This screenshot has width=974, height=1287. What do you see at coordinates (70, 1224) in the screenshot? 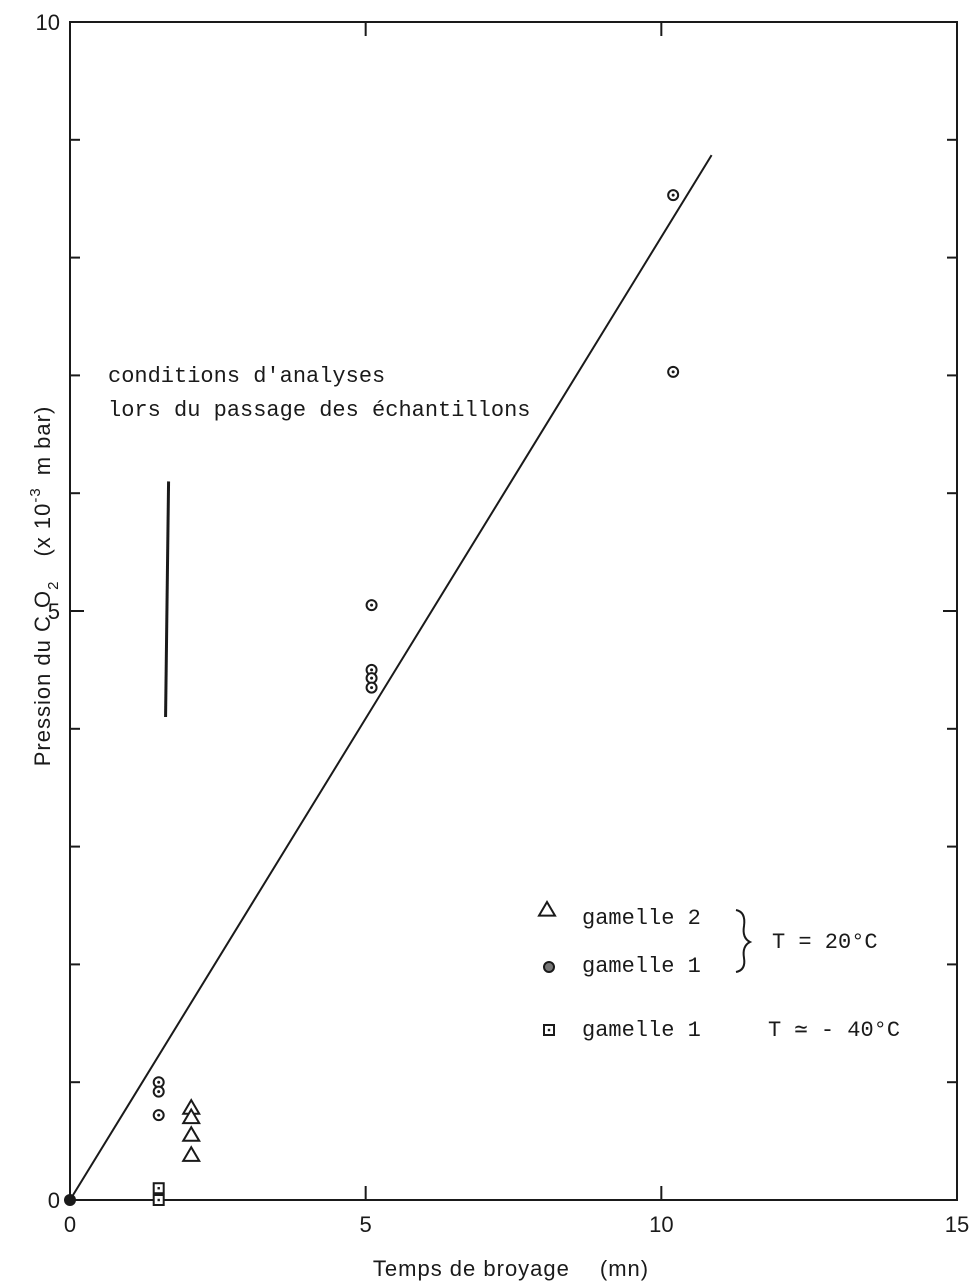
I see `x-tick-label-0: 0` at bounding box center [70, 1224].